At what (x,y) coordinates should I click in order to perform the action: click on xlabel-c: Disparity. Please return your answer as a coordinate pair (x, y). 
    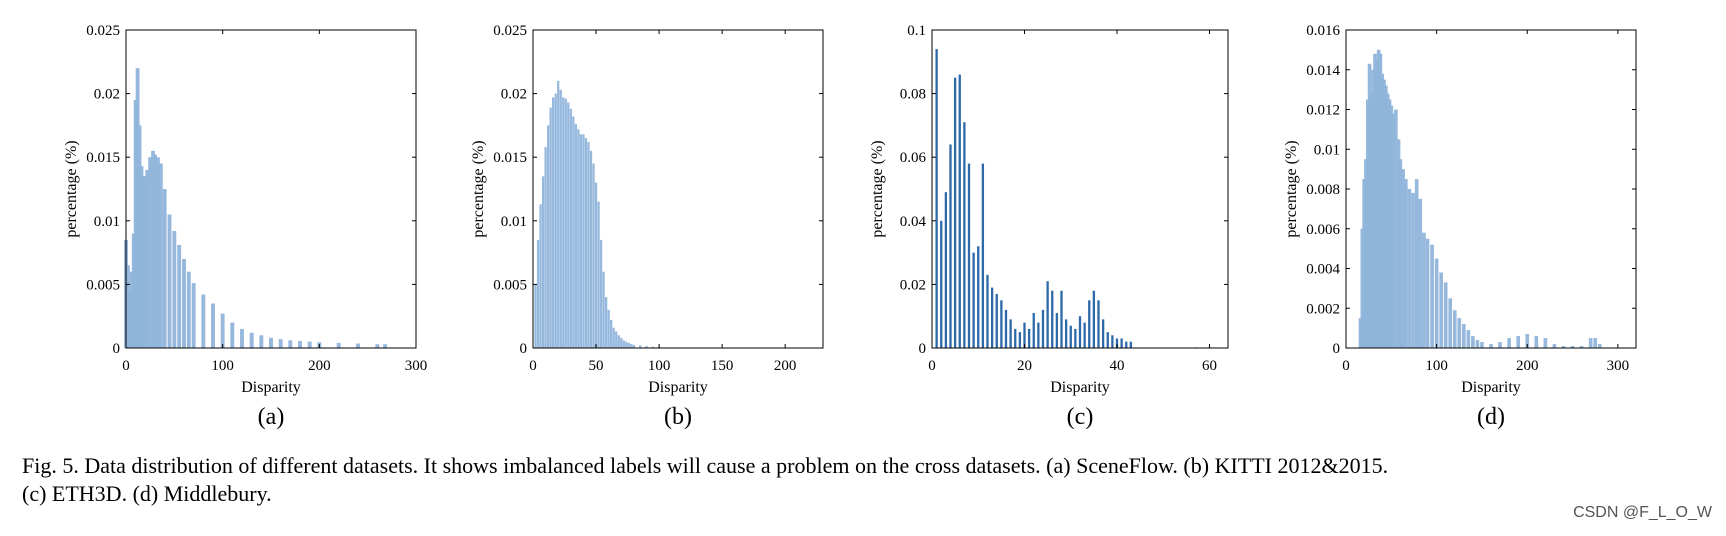
    Looking at the image, I should click on (1080, 387).